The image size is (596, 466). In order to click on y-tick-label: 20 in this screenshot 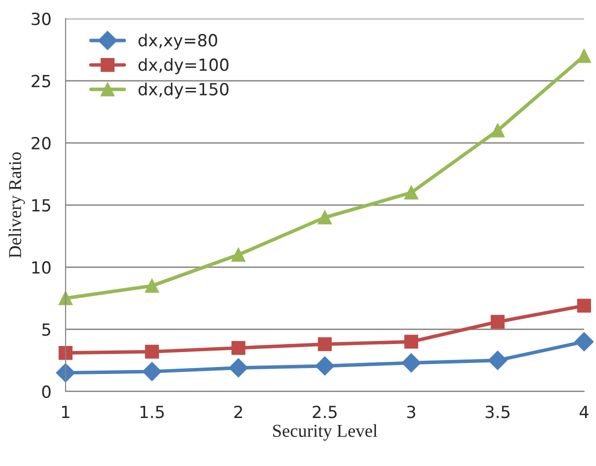, I will do `click(41, 143)`.